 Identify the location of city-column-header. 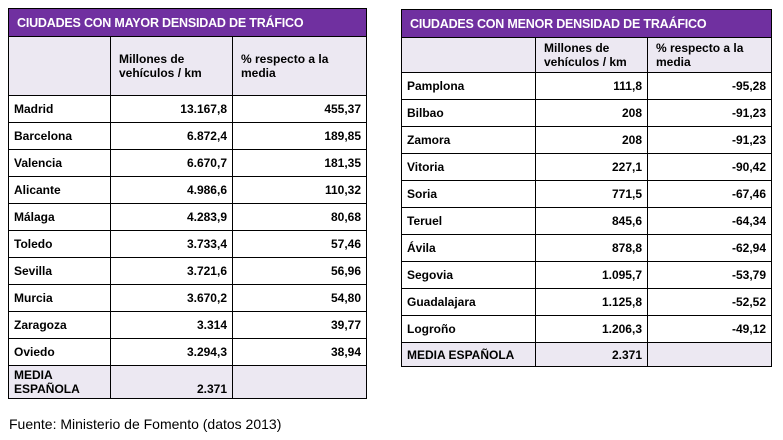
(468, 55).